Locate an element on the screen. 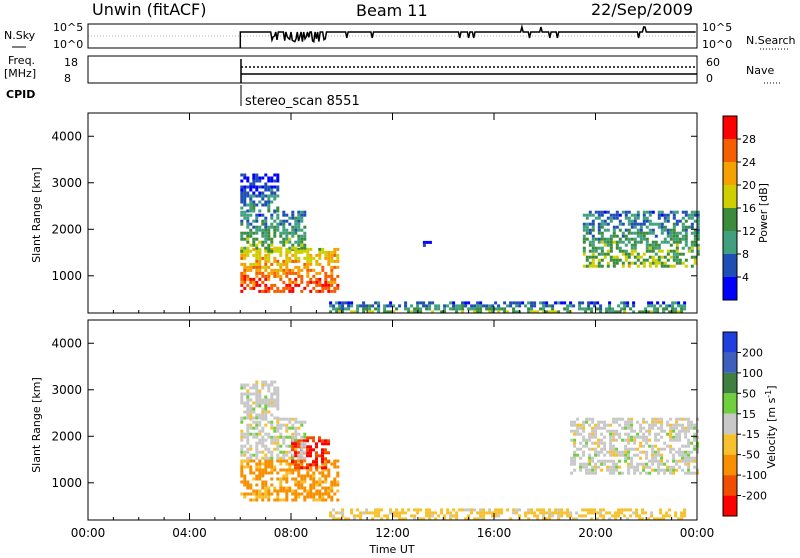  nsky-label: N.Sky is located at coordinates (20, 35).